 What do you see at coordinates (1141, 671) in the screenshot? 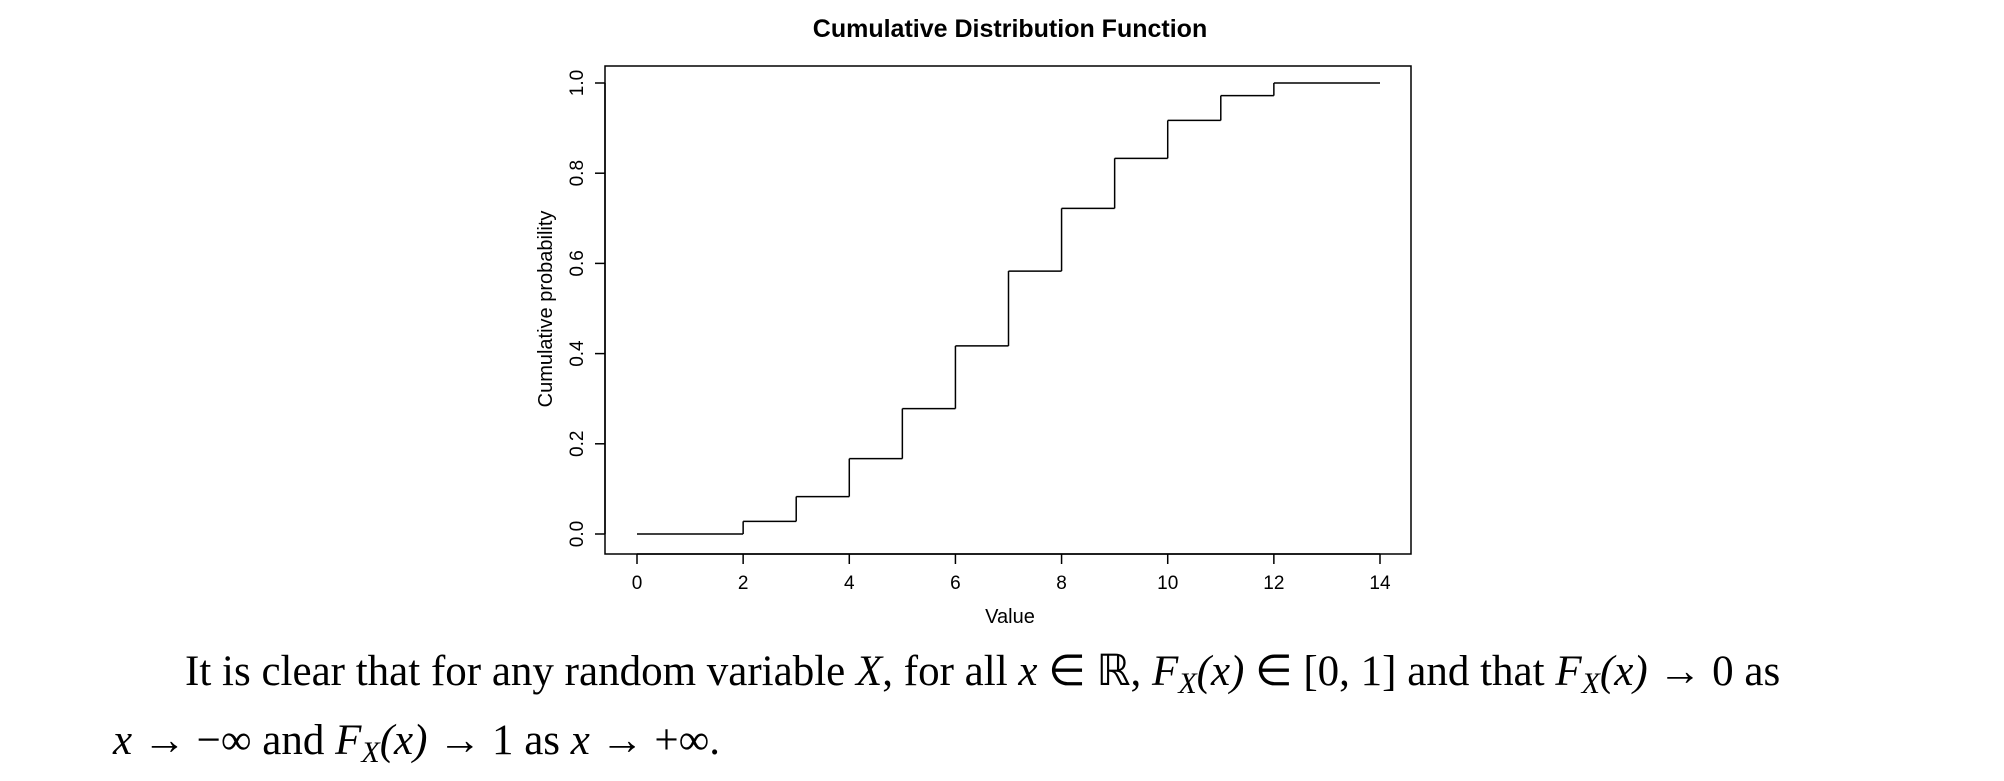
I see `text-run: ,` at bounding box center [1141, 671].